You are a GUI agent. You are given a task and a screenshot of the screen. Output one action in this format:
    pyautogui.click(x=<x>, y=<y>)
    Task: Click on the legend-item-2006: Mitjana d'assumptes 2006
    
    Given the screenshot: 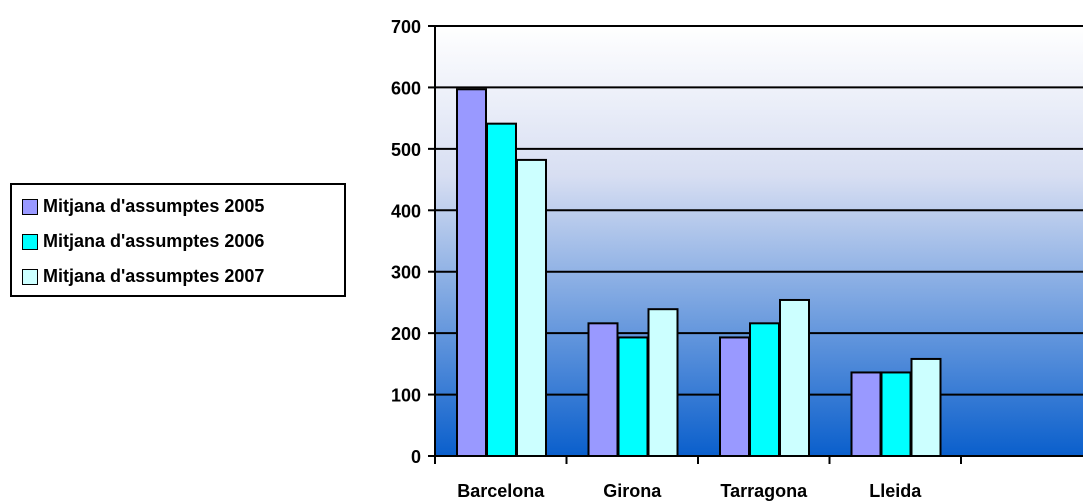 What is the action you would take?
    pyautogui.click(x=183, y=241)
    